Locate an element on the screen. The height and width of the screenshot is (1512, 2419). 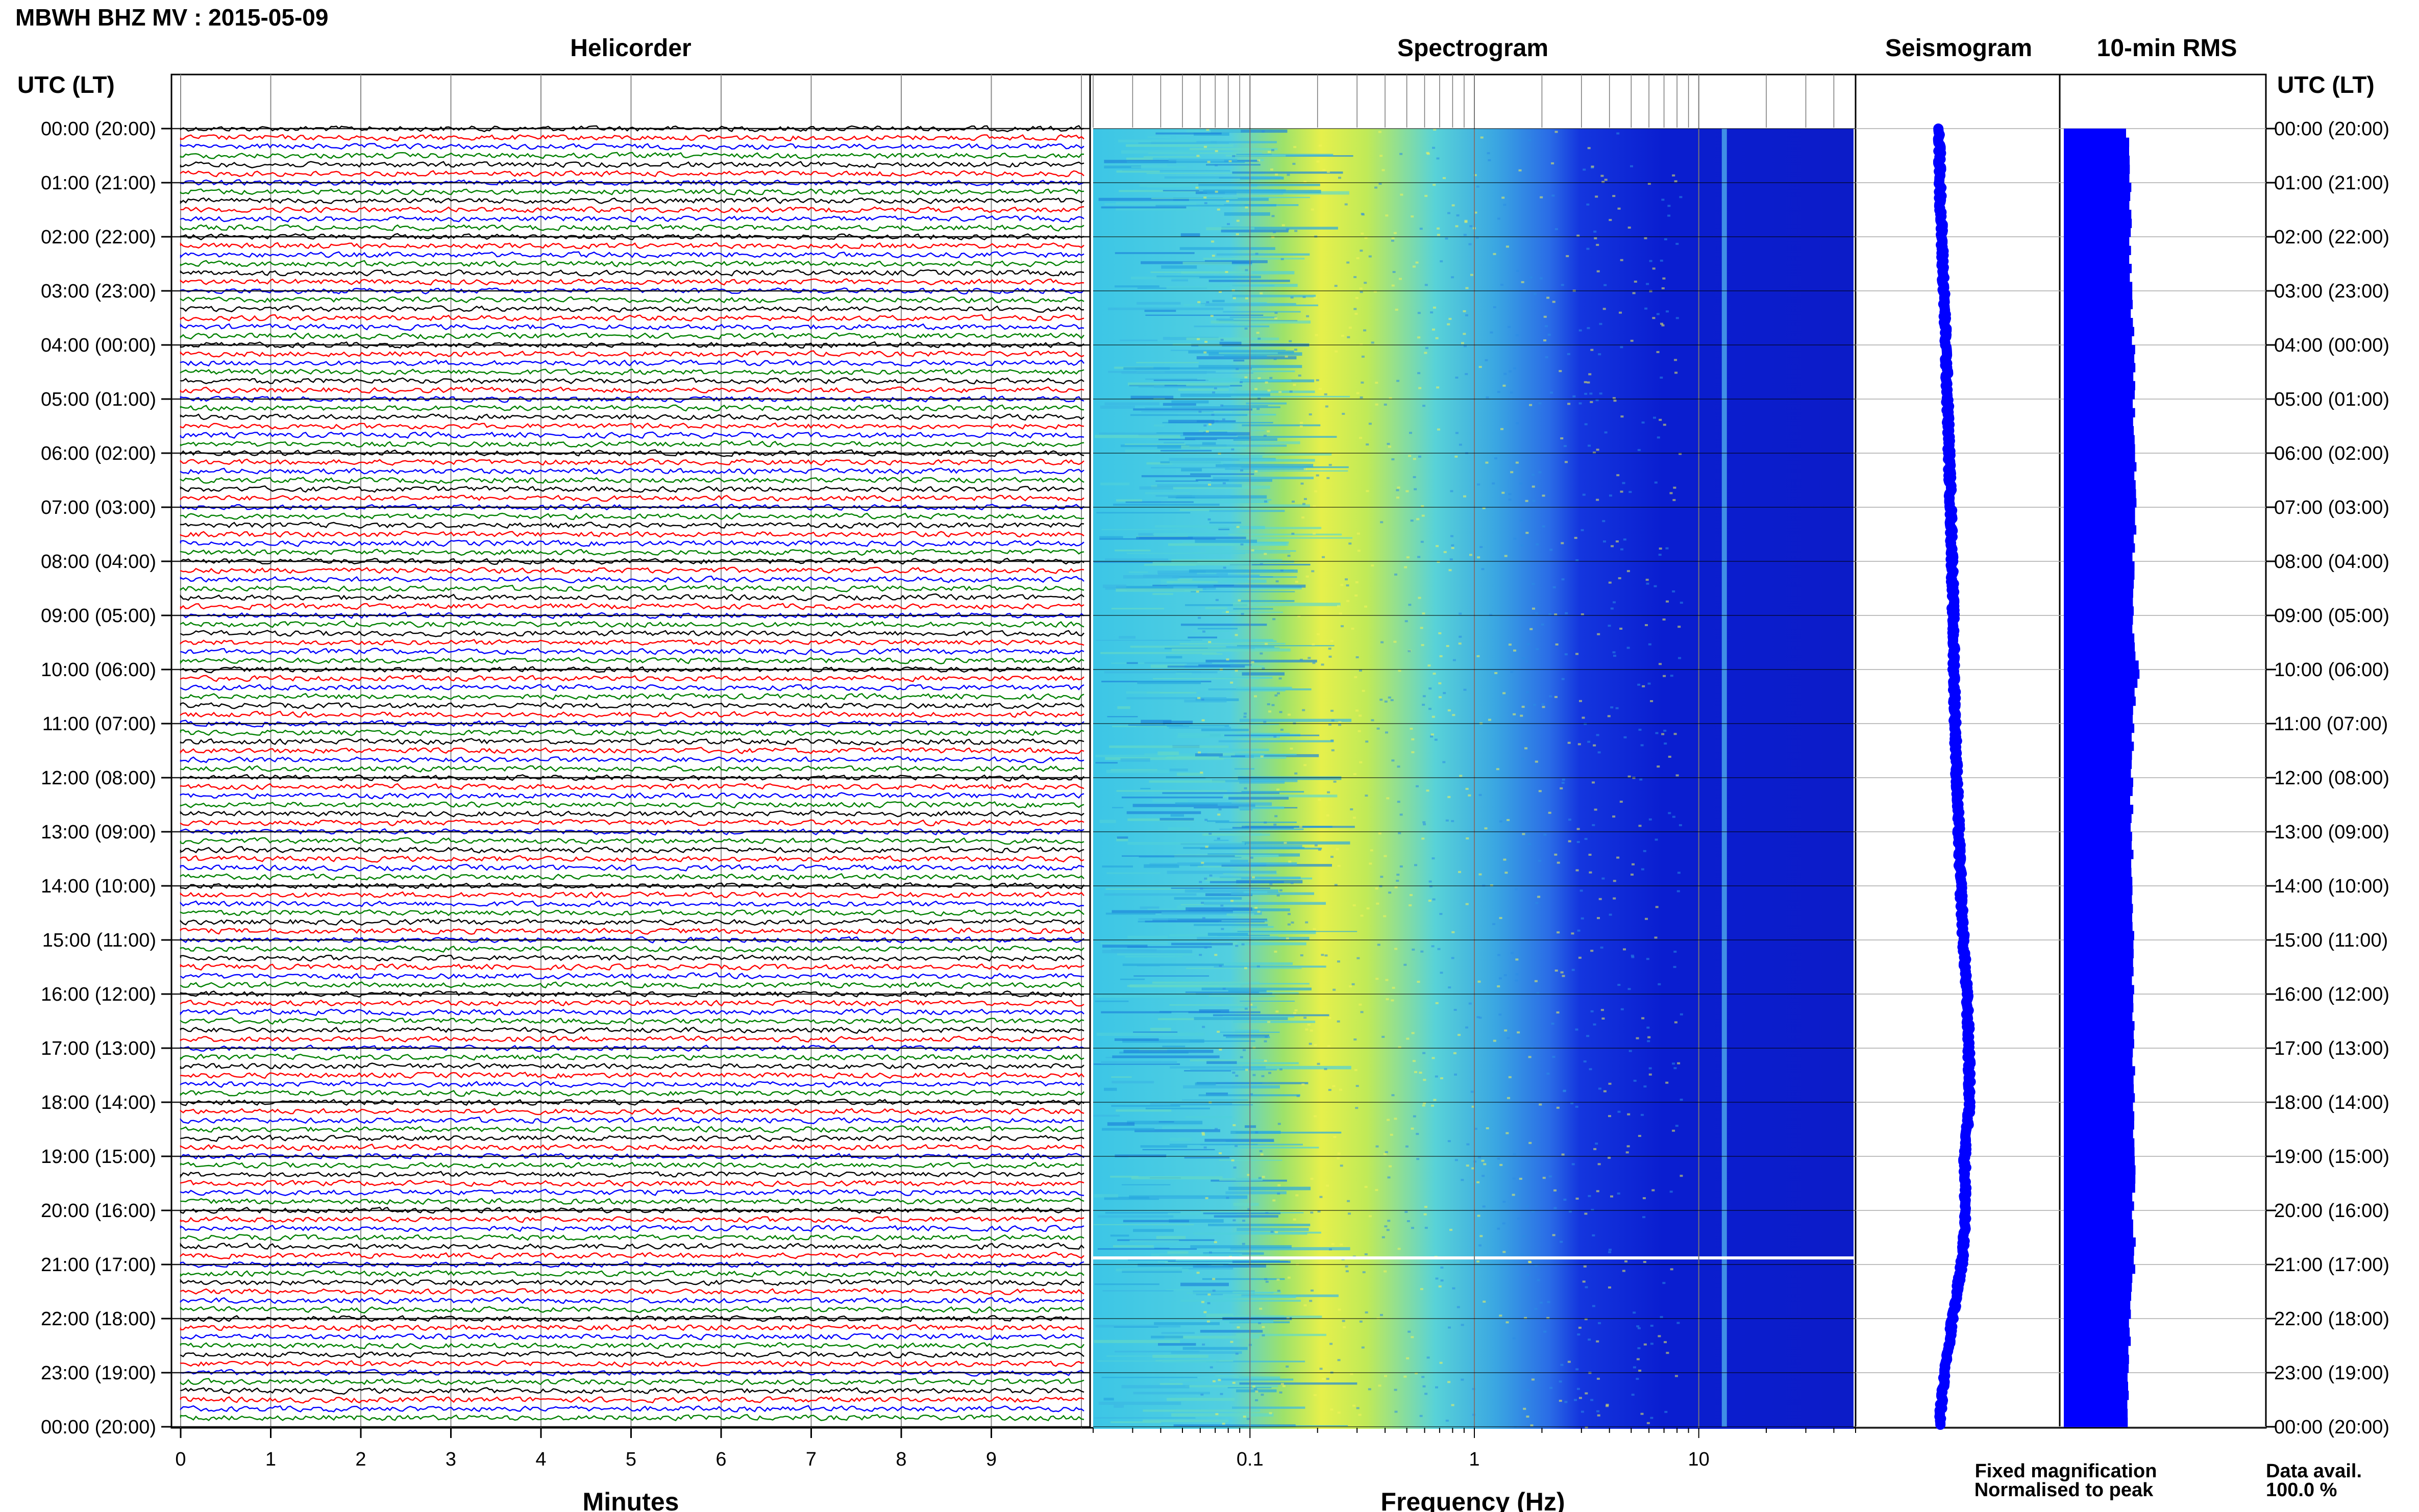
right-axis-label: UTC (LT) is located at coordinates (2326, 84).